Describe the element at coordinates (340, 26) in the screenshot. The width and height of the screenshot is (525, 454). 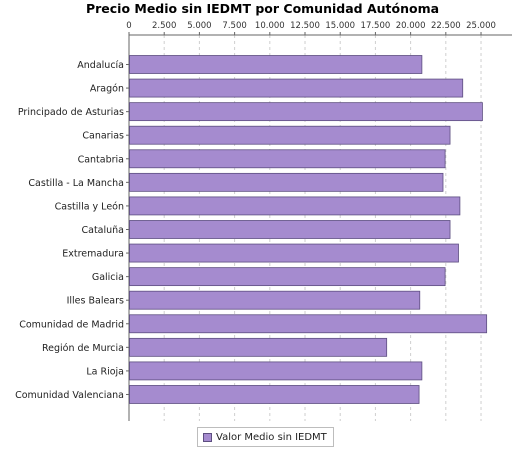
I see `x-tick-label: 15.000` at that location.